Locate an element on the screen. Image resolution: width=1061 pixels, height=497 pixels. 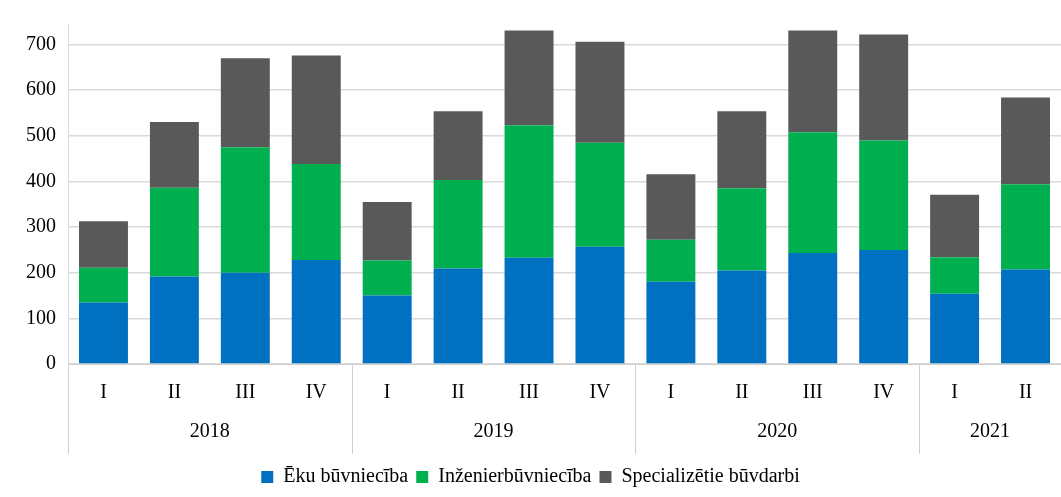
y-tick-label: 500 is located at coordinates (41, 134).